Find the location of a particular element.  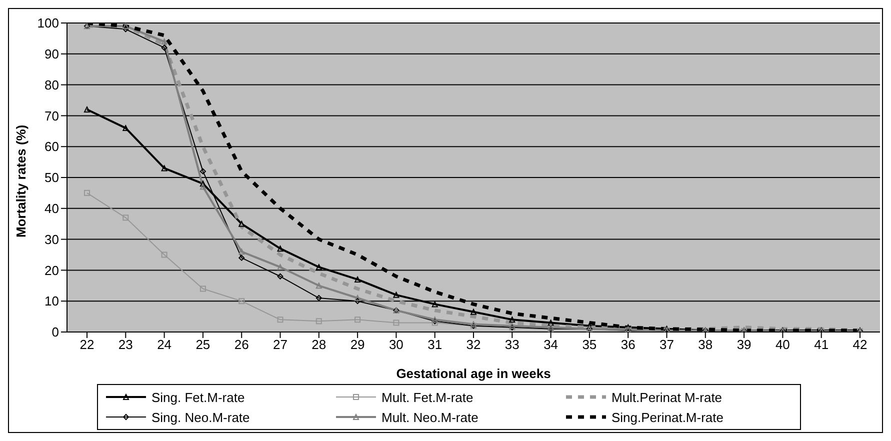

x-tick-label: 25 is located at coordinates (203, 344).